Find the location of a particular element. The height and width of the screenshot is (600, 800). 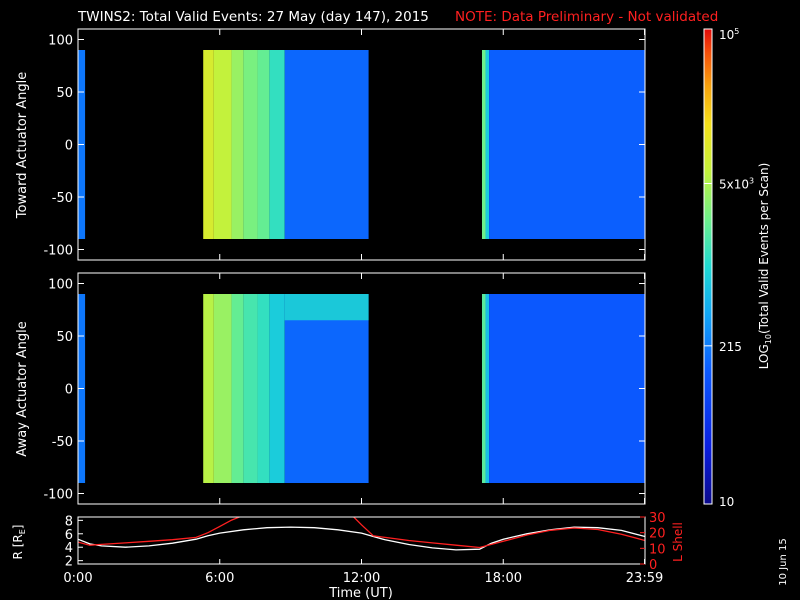

orbit-x-ticks: 0:00 6:00 12:00 18:00 23:59 is located at coordinates (363, 572).